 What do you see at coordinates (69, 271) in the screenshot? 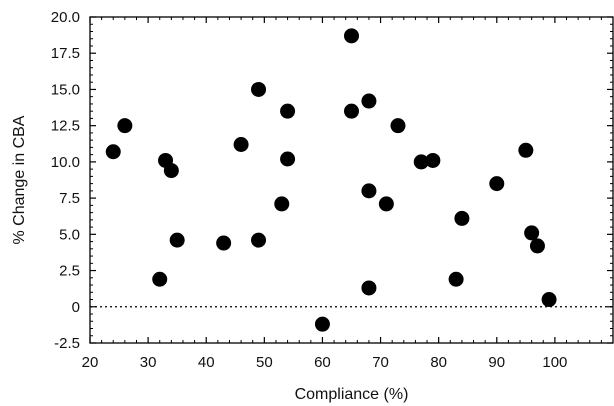
I see `y-tick-label: 2.5` at bounding box center [69, 271].